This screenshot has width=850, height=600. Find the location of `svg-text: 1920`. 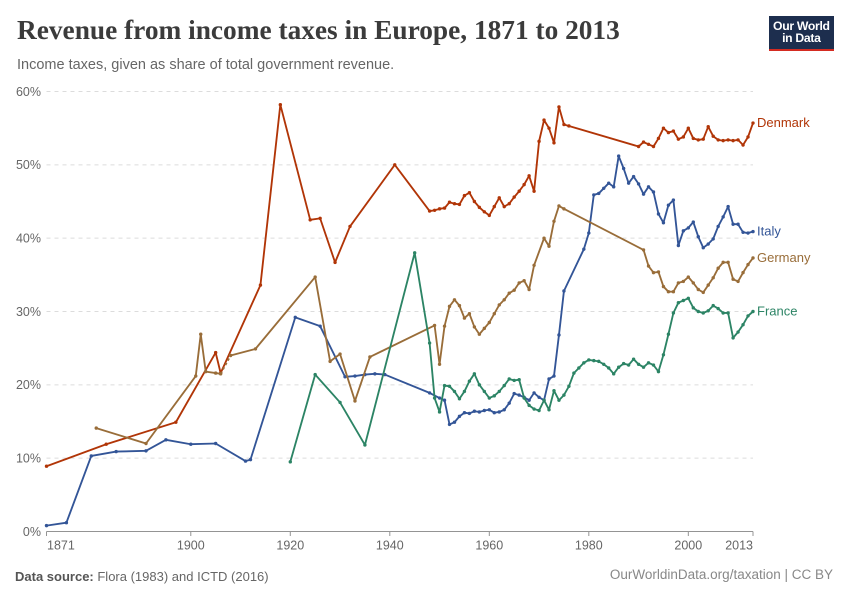

svg-text: 1920 is located at coordinates (290, 546).